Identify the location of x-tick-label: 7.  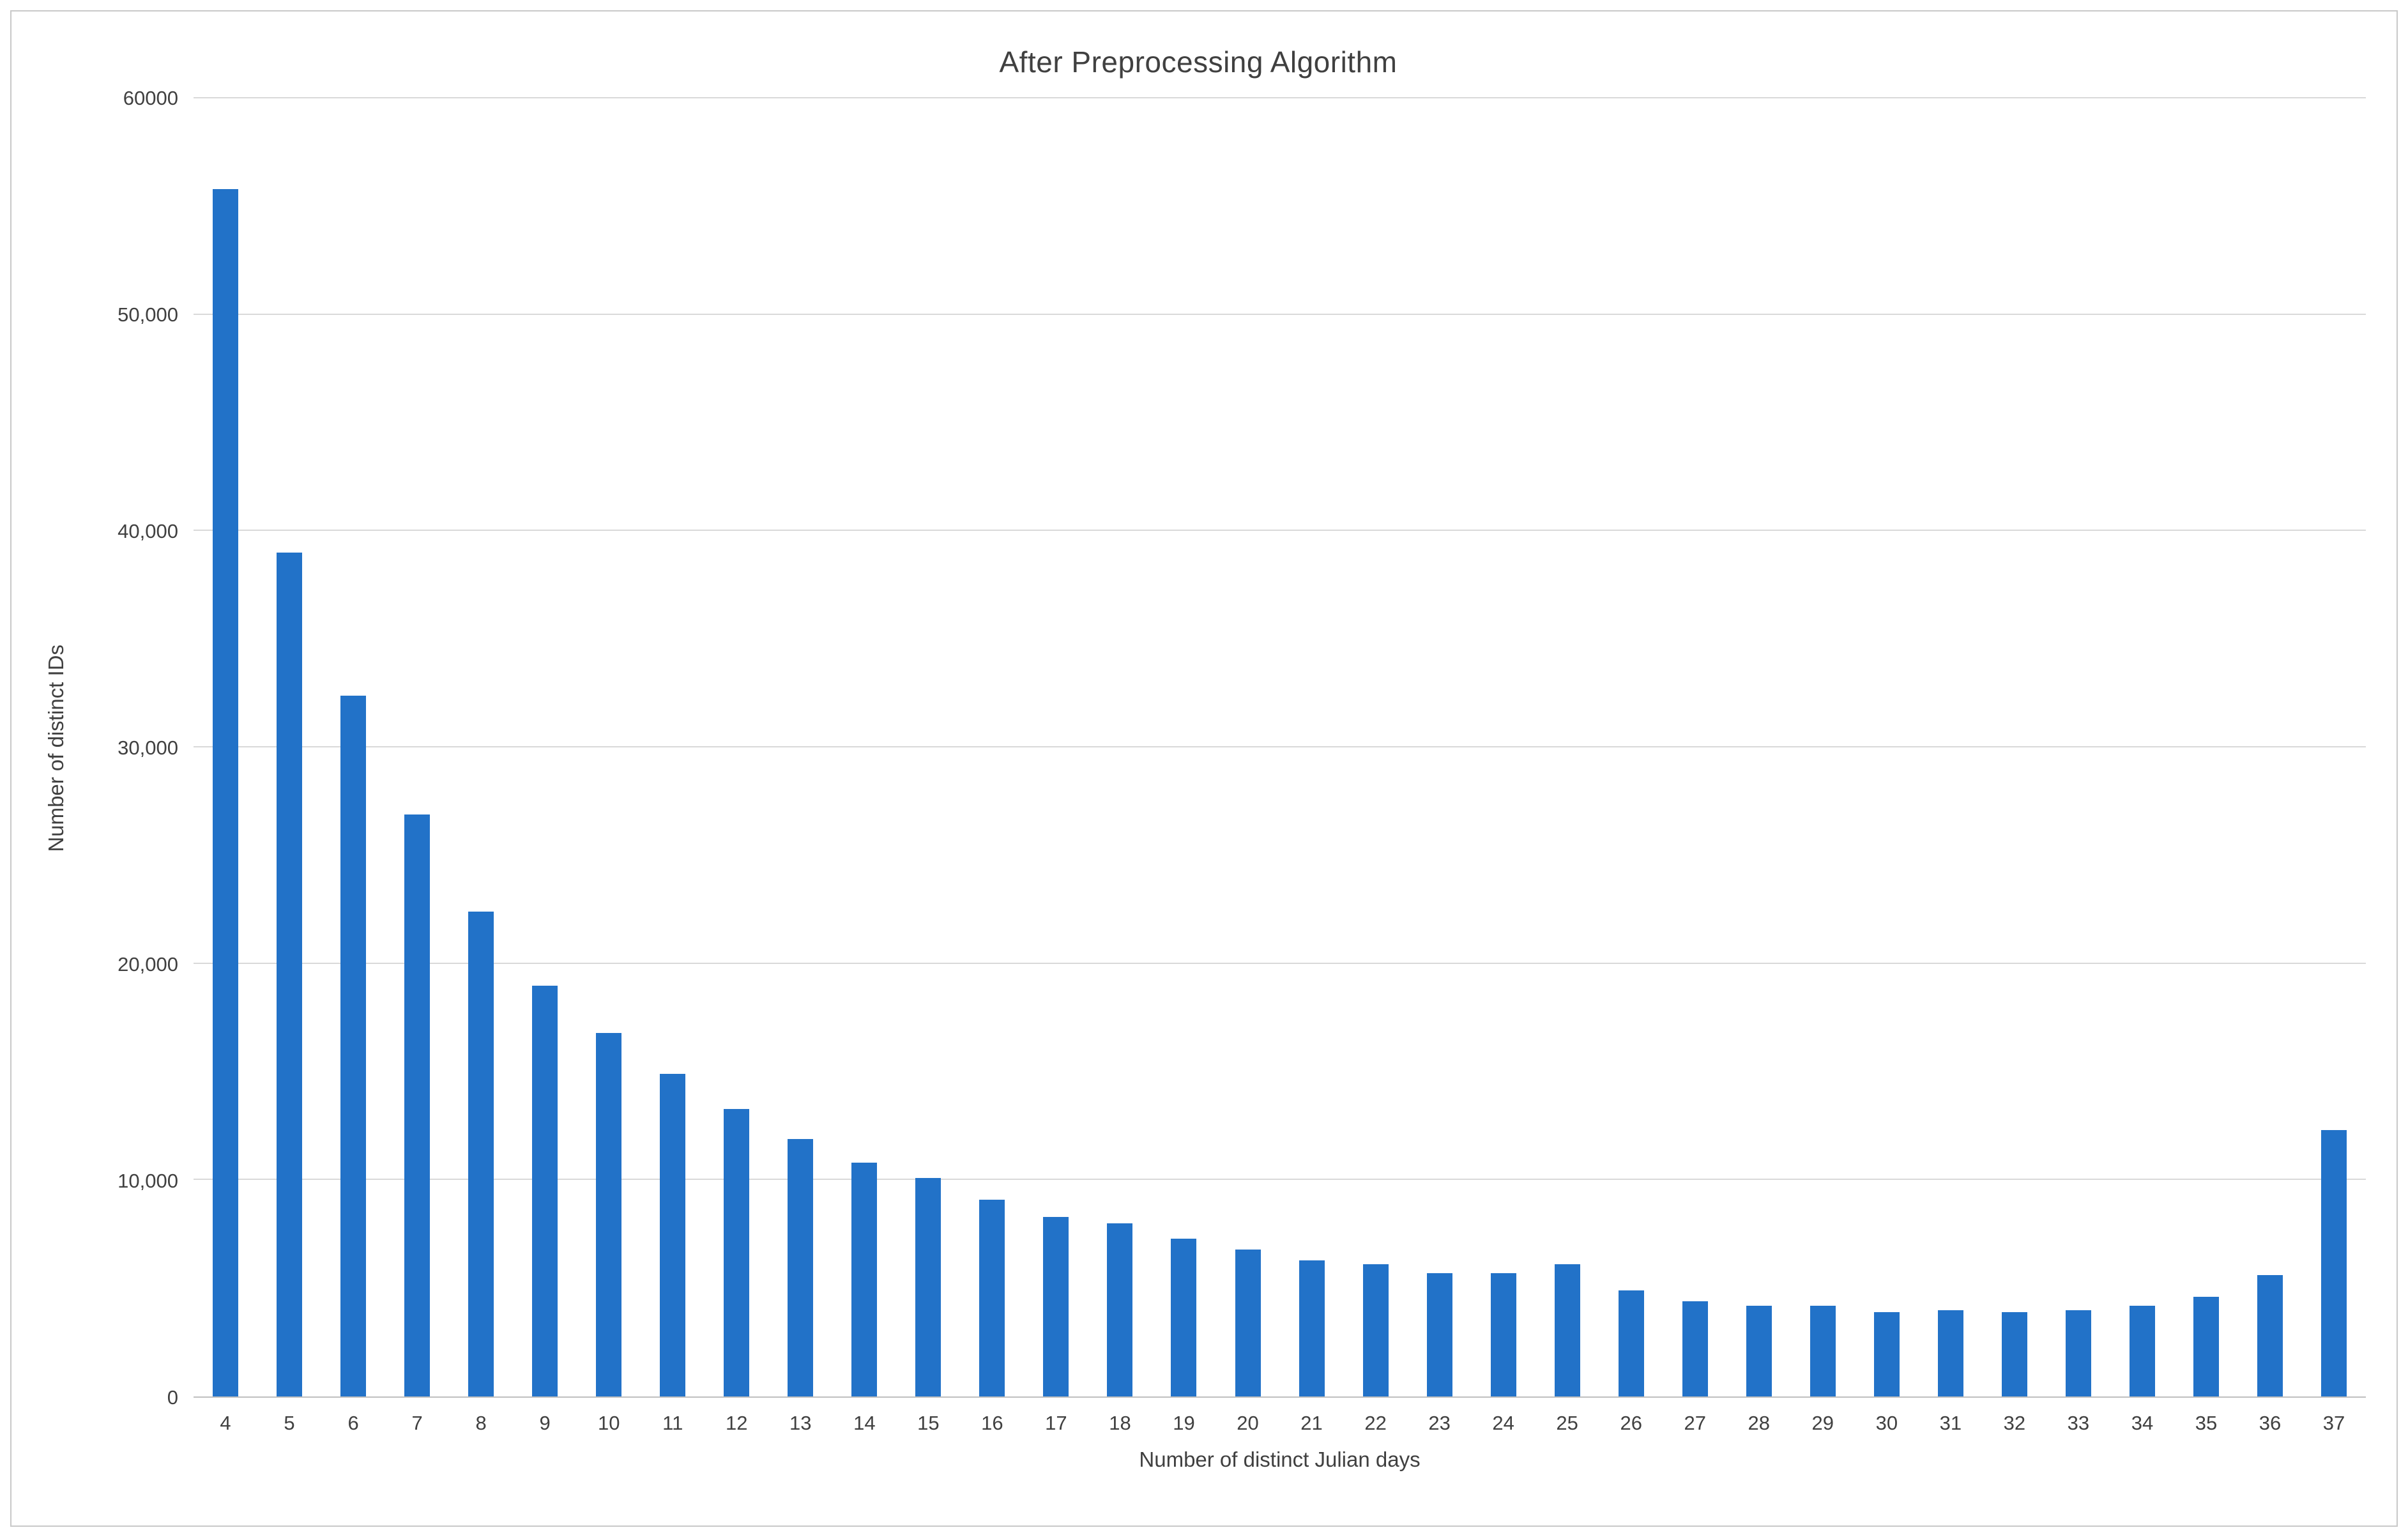
(417, 1423).